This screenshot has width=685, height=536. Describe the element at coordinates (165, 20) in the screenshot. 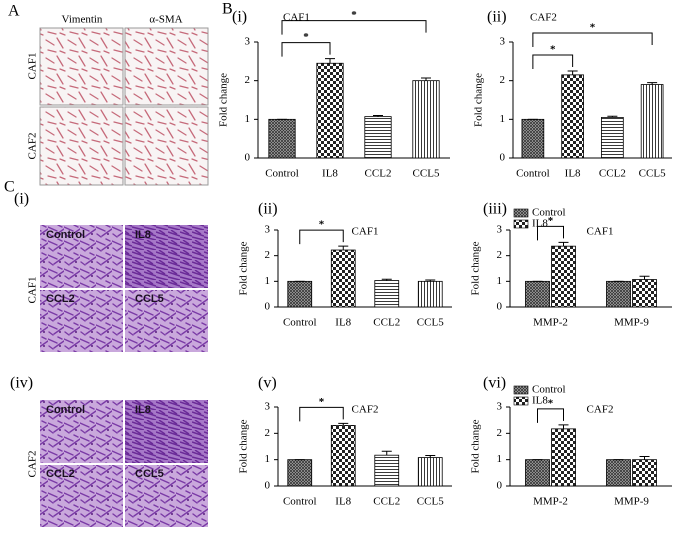

I see `column-label: α-SMA` at that location.